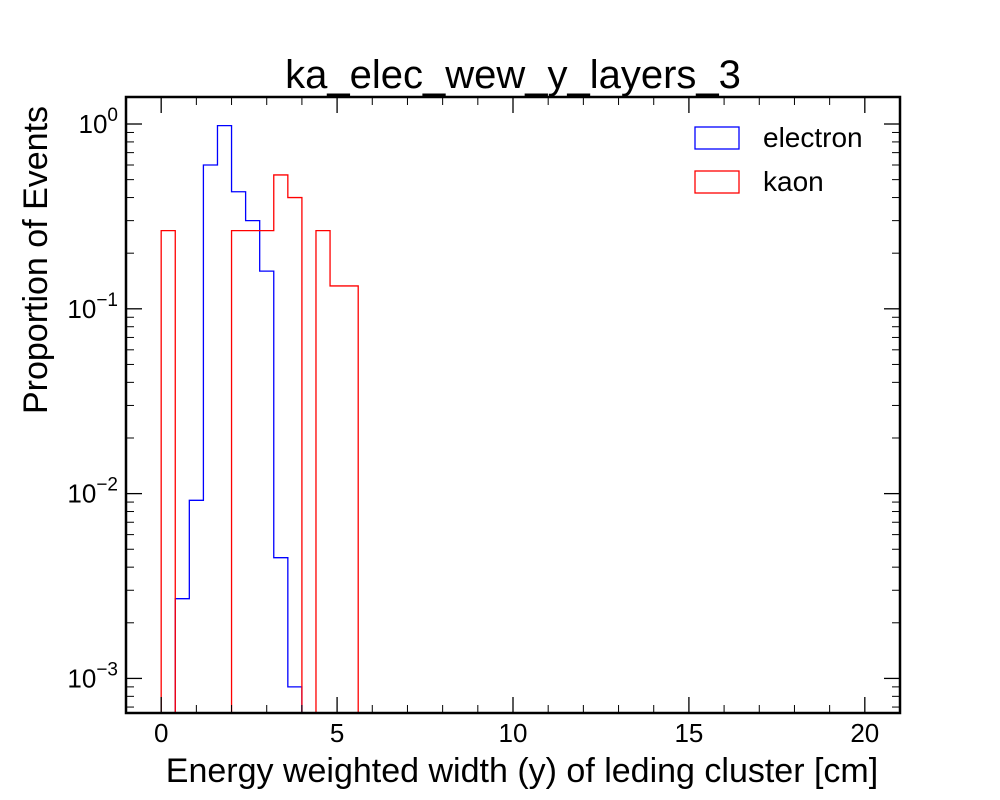  I want to click on x-tick-label: 10, so click(513, 733).